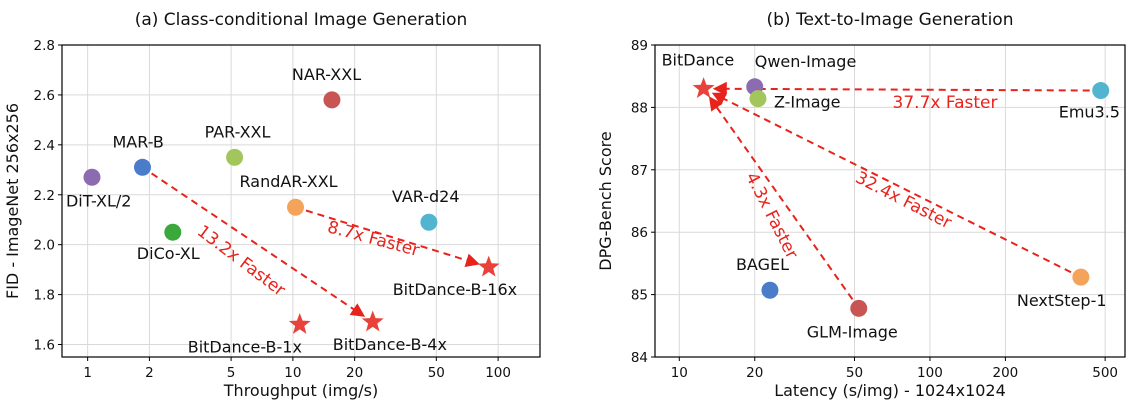  What do you see at coordinates (698, 60) in the screenshot?
I see `point-label-bitdance: BitDance` at bounding box center [698, 60].